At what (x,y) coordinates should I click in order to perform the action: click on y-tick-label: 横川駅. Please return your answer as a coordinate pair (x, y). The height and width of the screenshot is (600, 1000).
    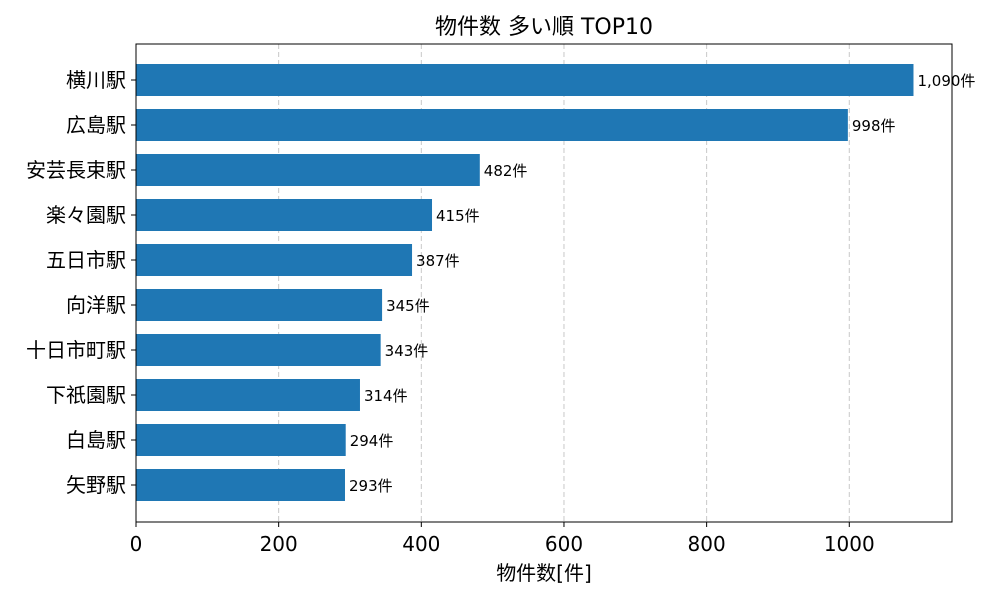
    Looking at the image, I should click on (96, 80).